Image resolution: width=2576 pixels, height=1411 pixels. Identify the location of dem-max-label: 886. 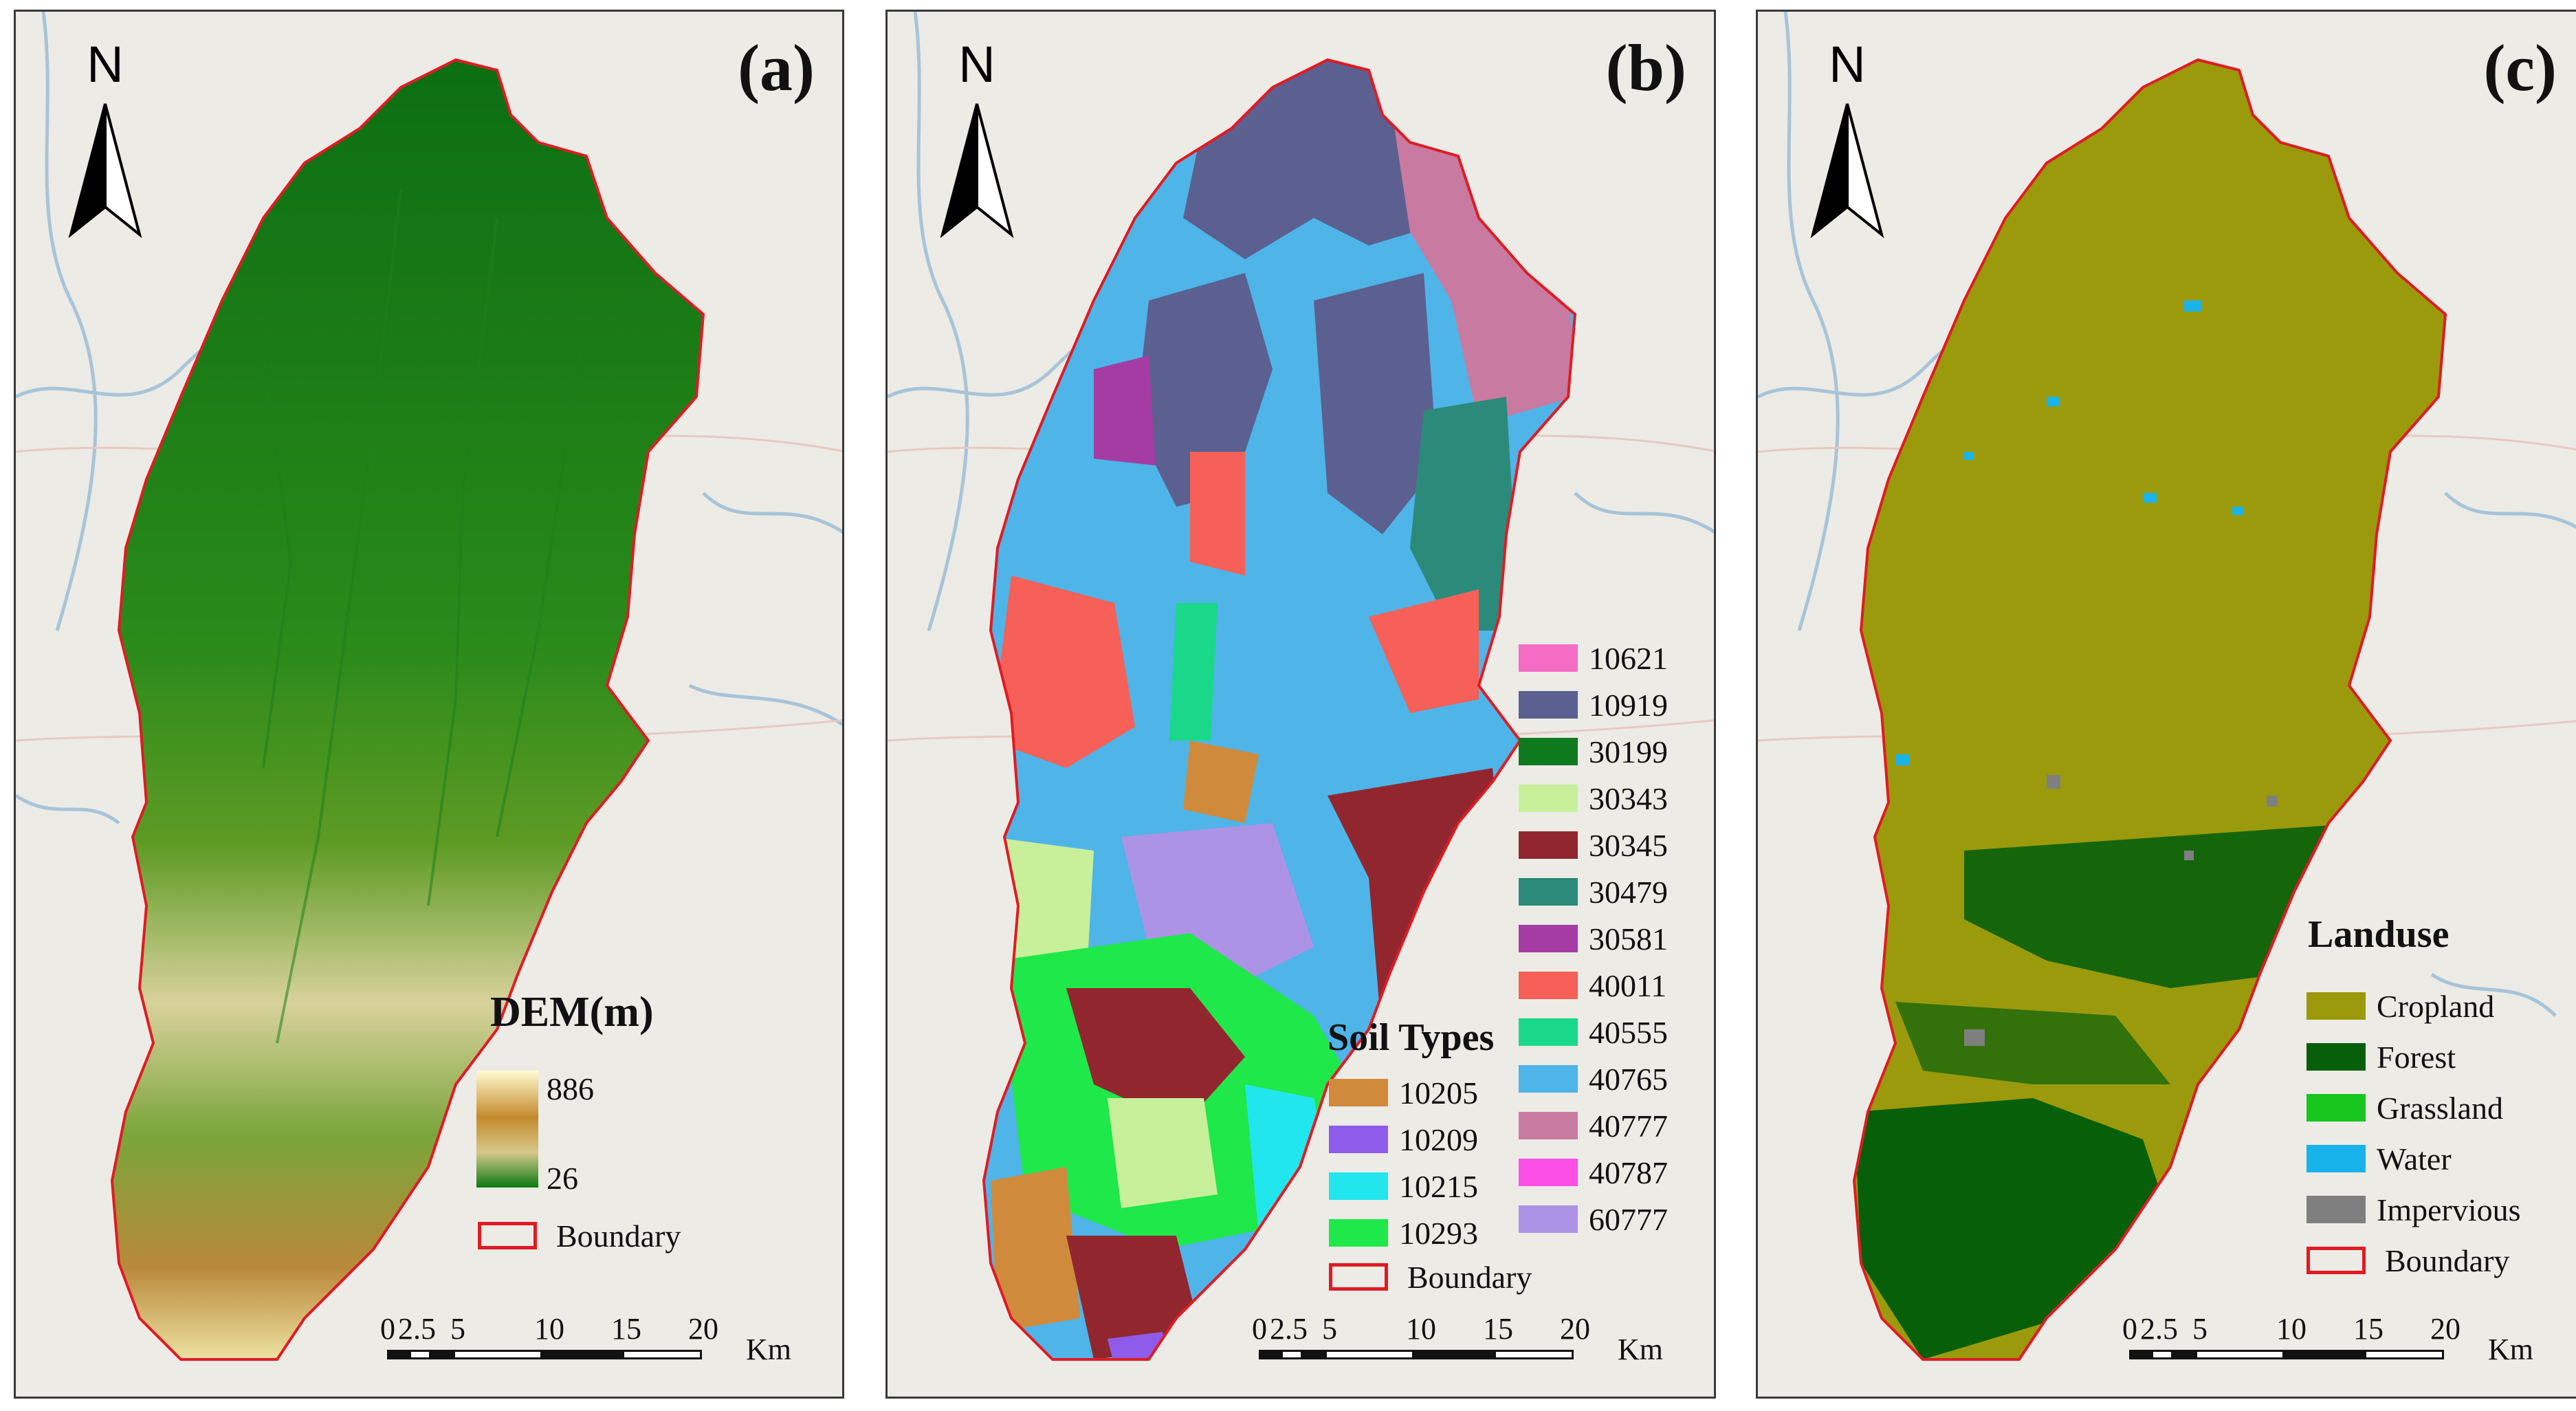
(570, 1088).